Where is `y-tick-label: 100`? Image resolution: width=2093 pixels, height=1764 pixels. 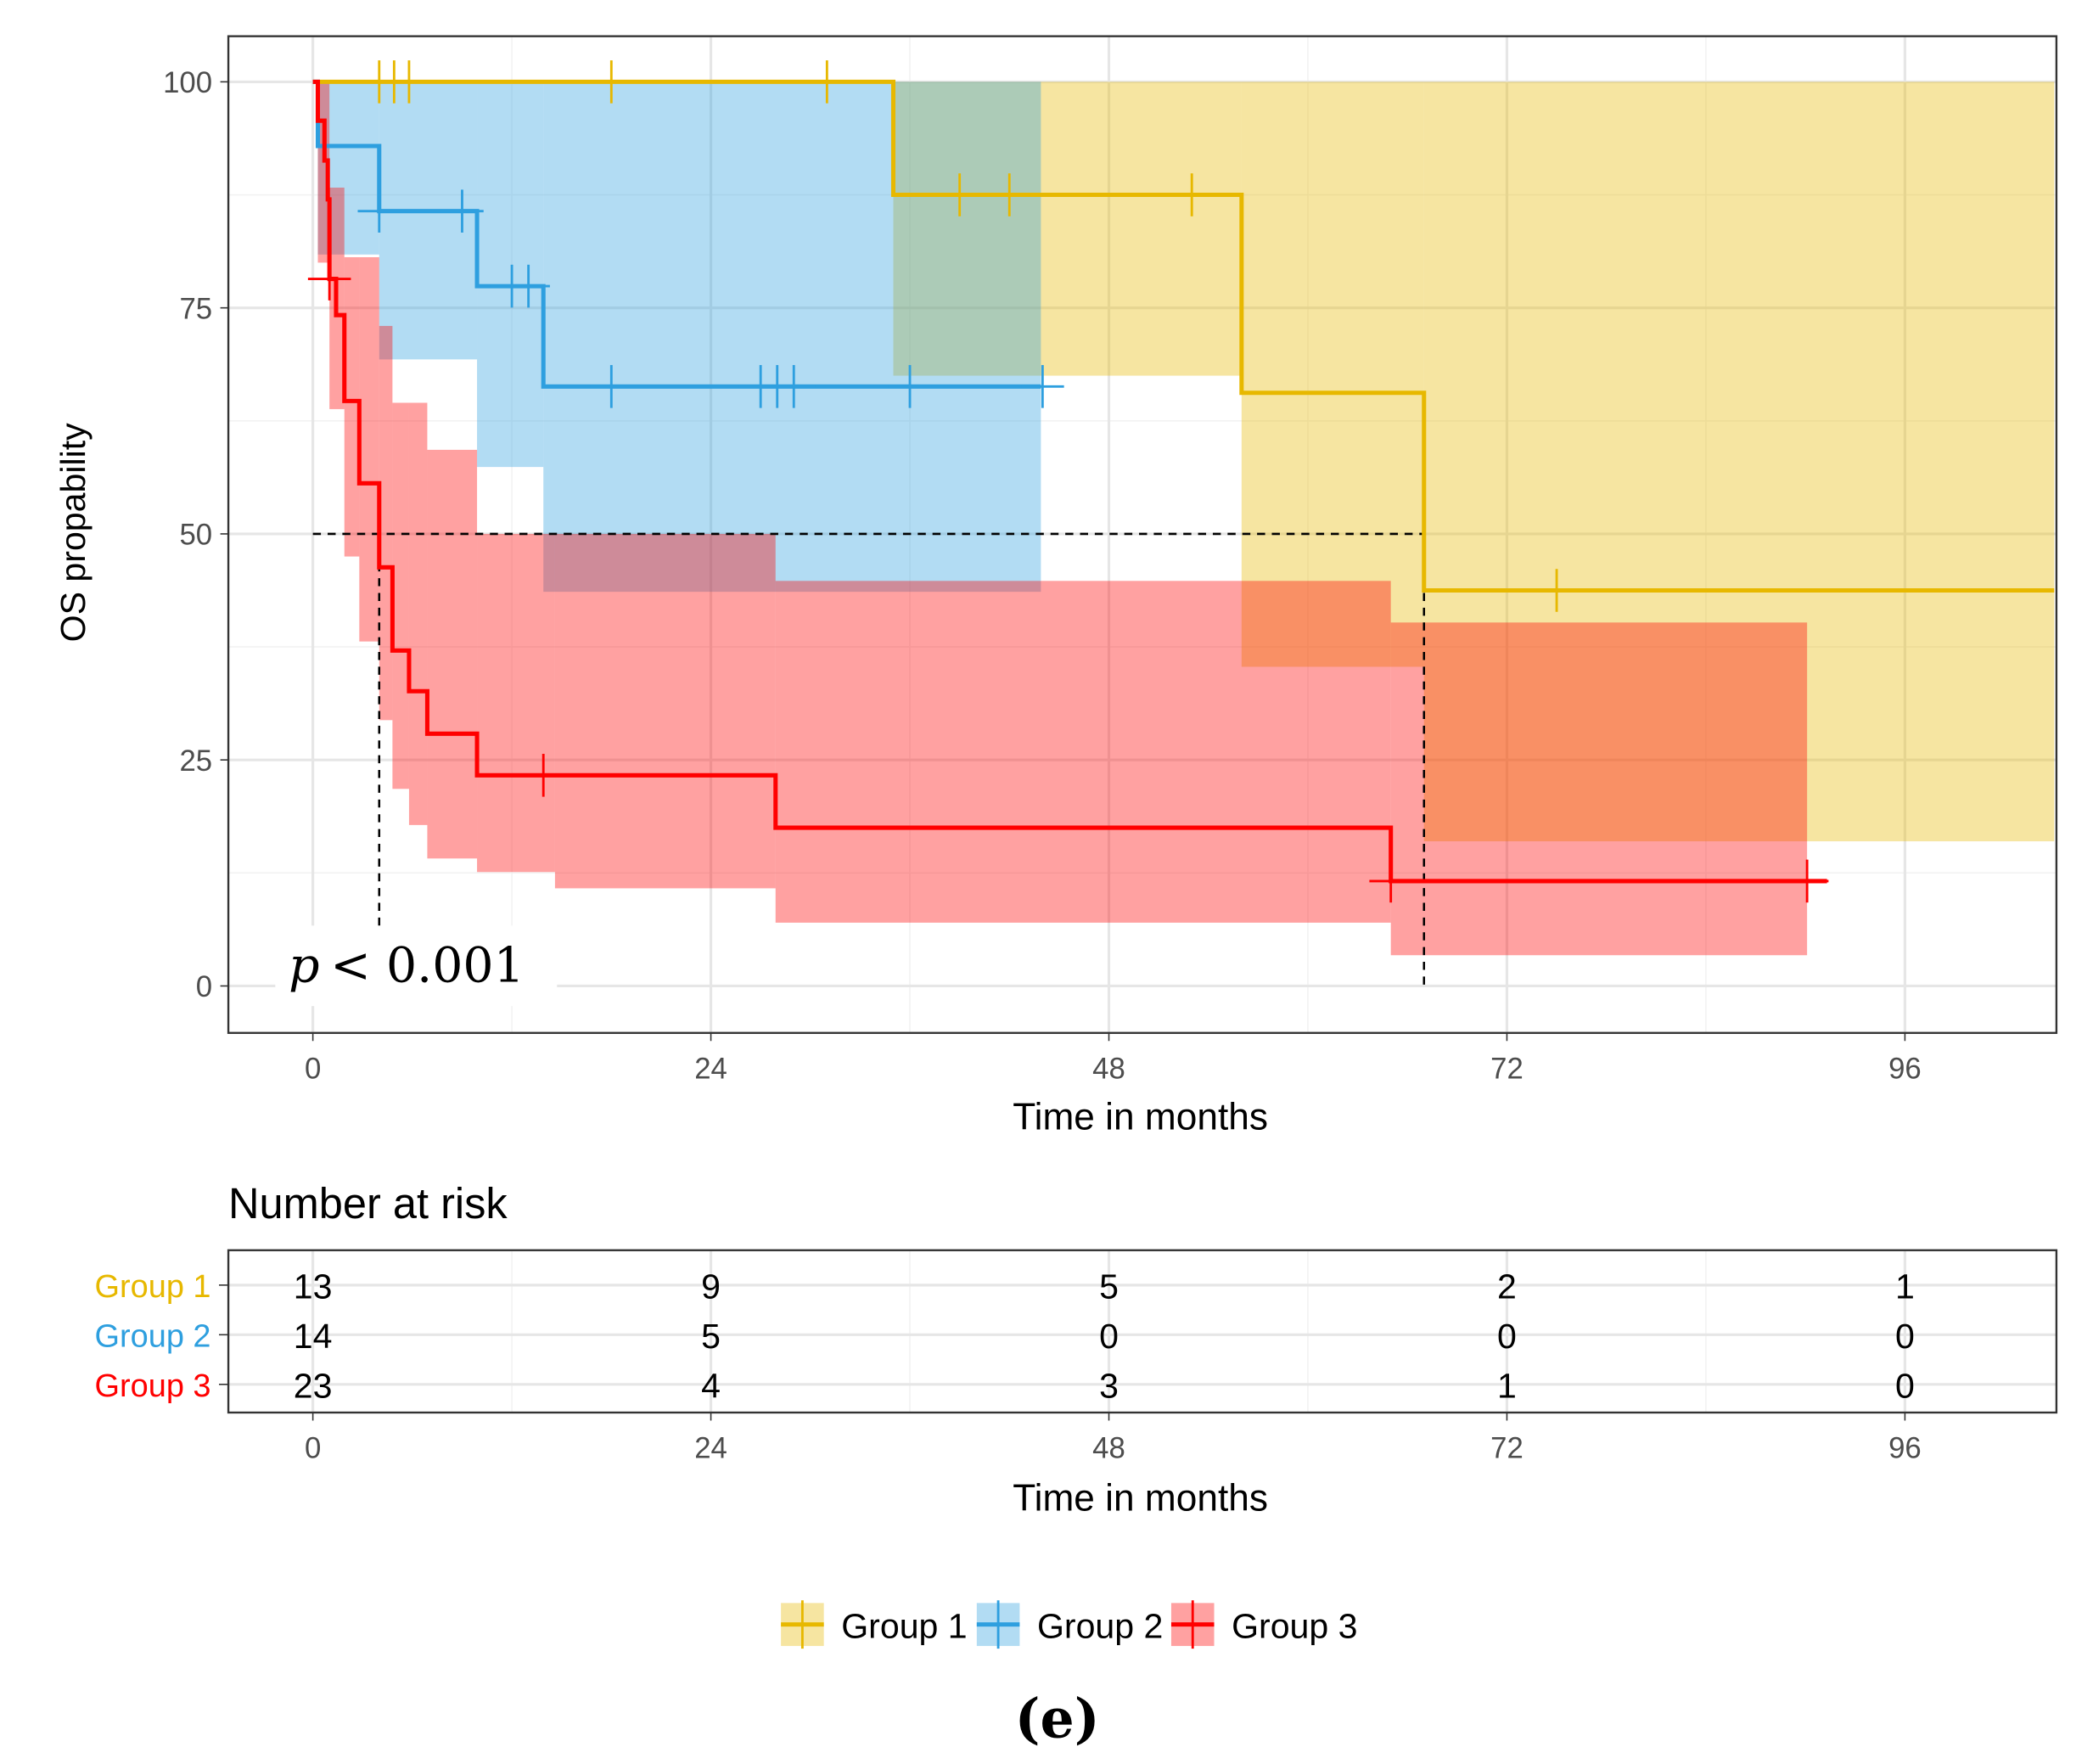 y-tick-label: 100 is located at coordinates (188, 83).